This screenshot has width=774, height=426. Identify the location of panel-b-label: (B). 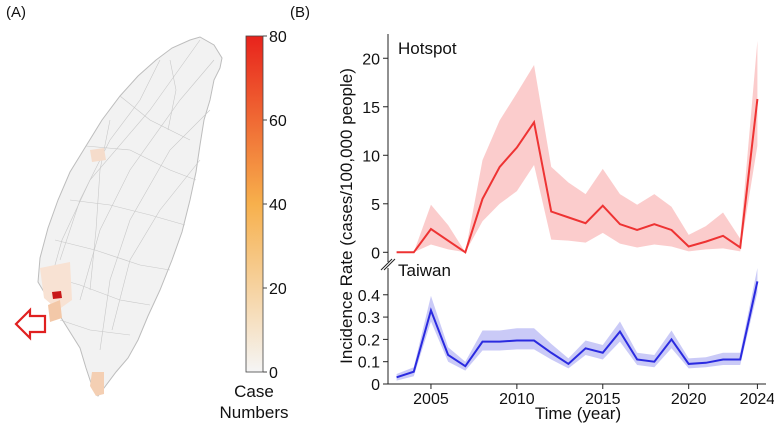
(300, 12).